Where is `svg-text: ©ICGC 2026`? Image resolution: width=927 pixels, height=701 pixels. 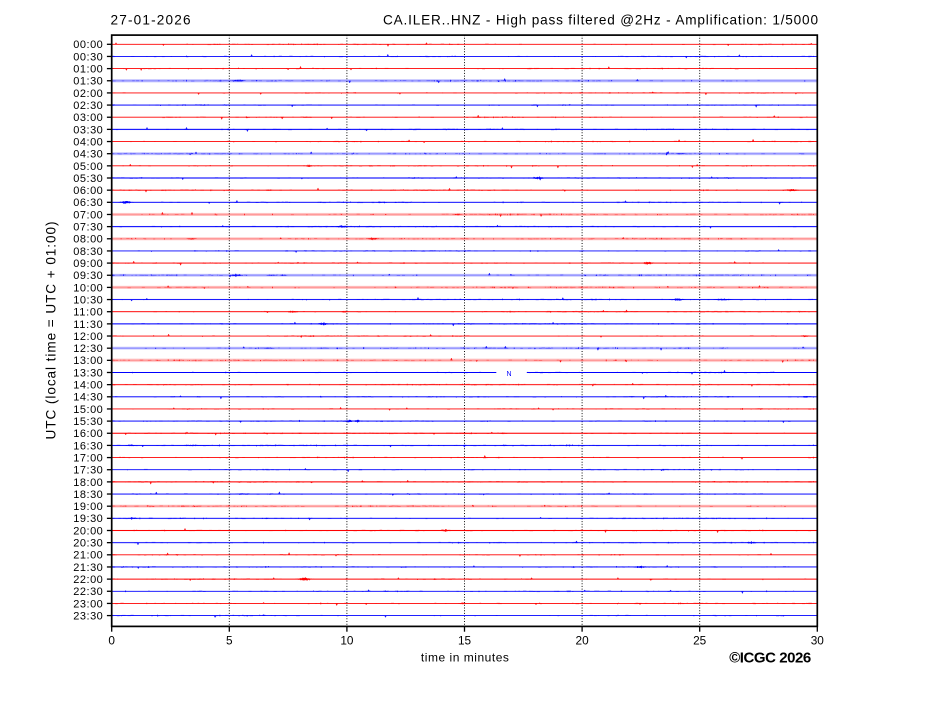 svg-text: ©ICGC 2026 is located at coordinates (770, 658).